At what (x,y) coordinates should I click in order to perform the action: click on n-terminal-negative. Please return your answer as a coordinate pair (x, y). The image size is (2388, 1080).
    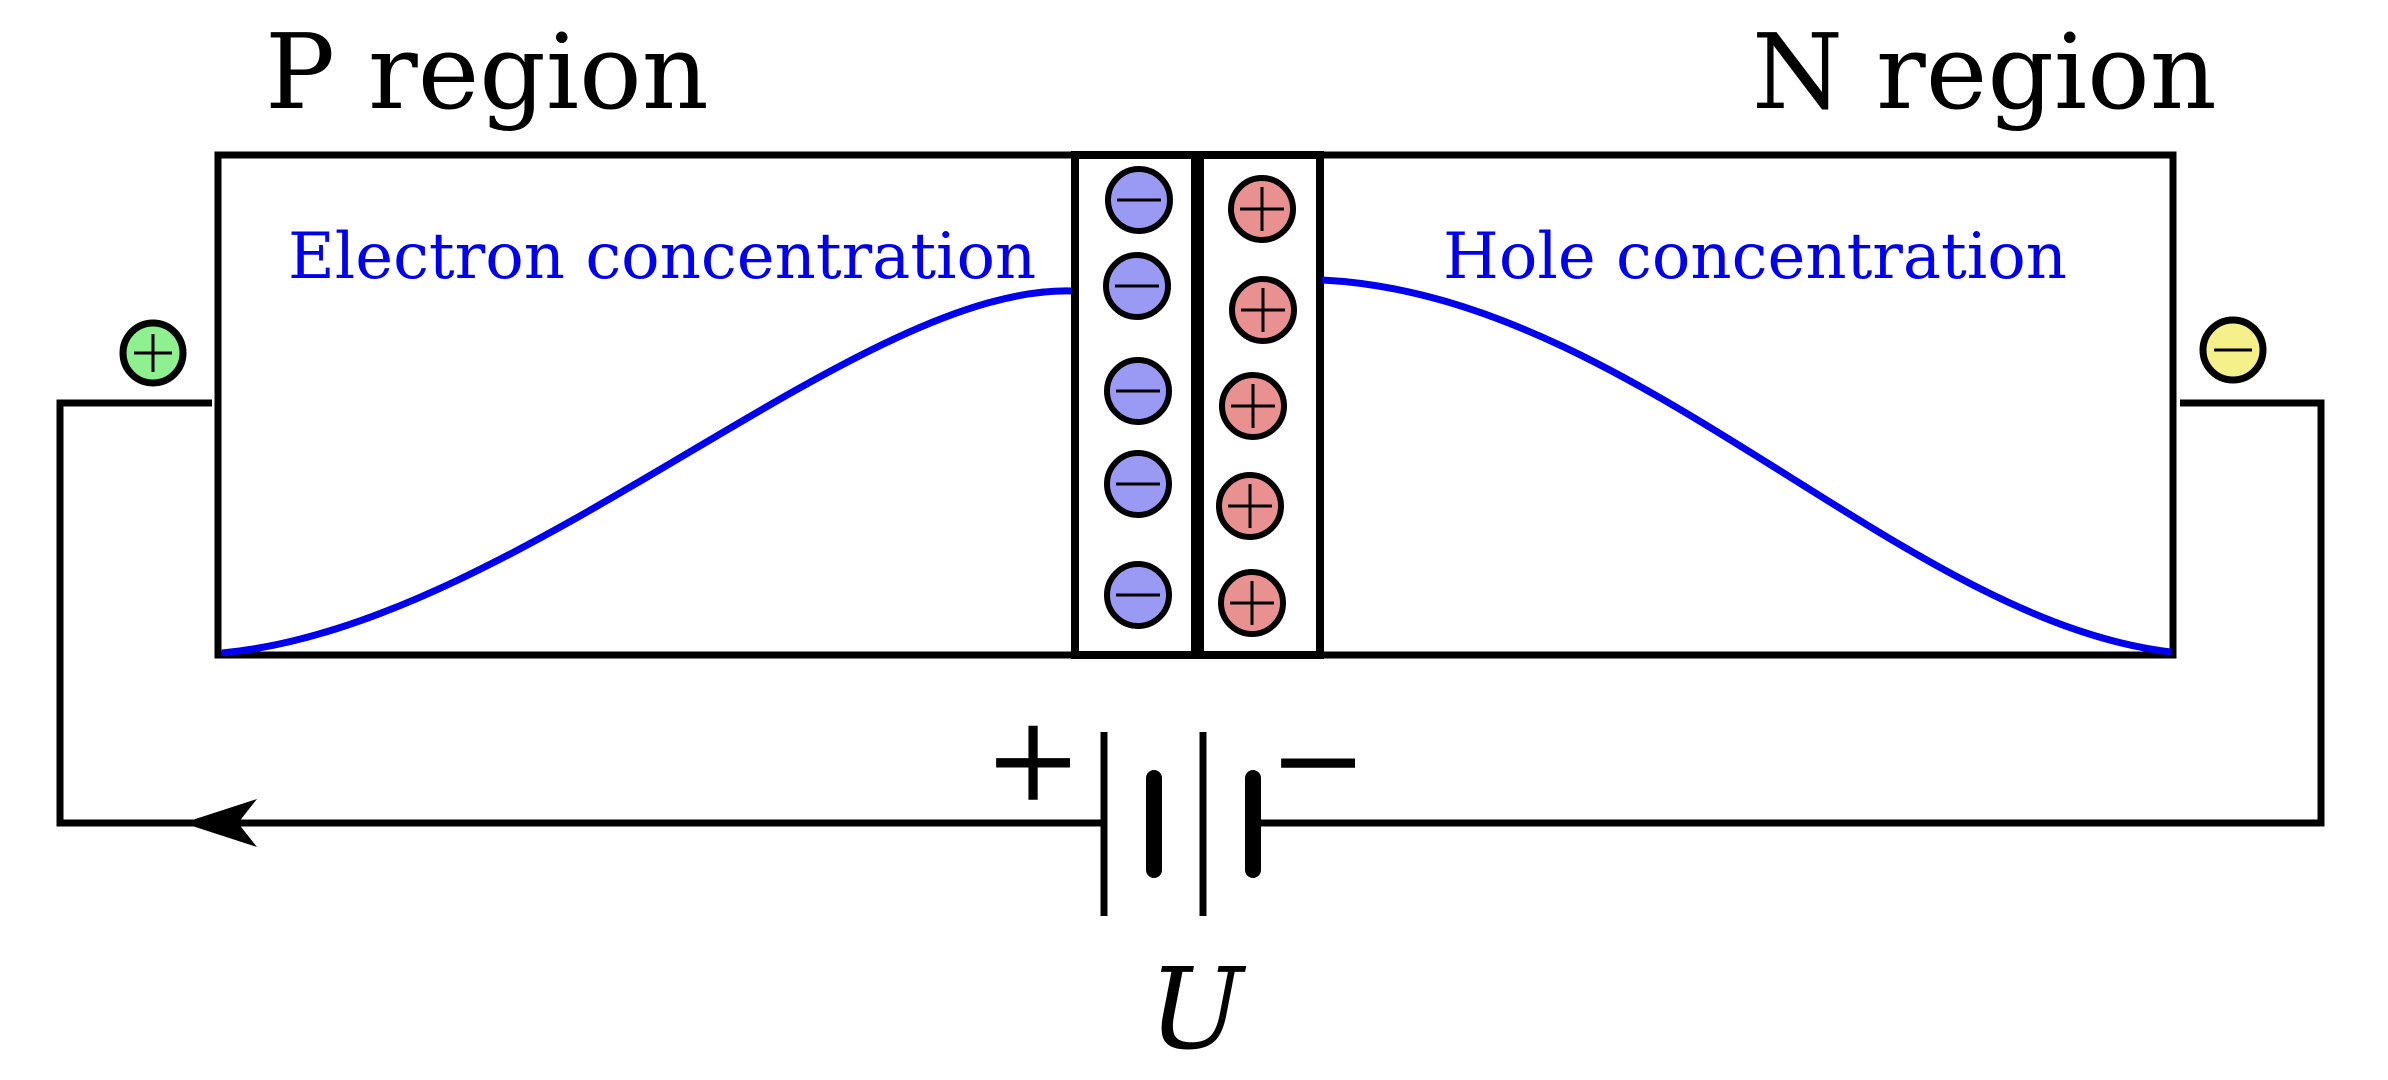
    Looking at the image, I should click on (2233, 350).